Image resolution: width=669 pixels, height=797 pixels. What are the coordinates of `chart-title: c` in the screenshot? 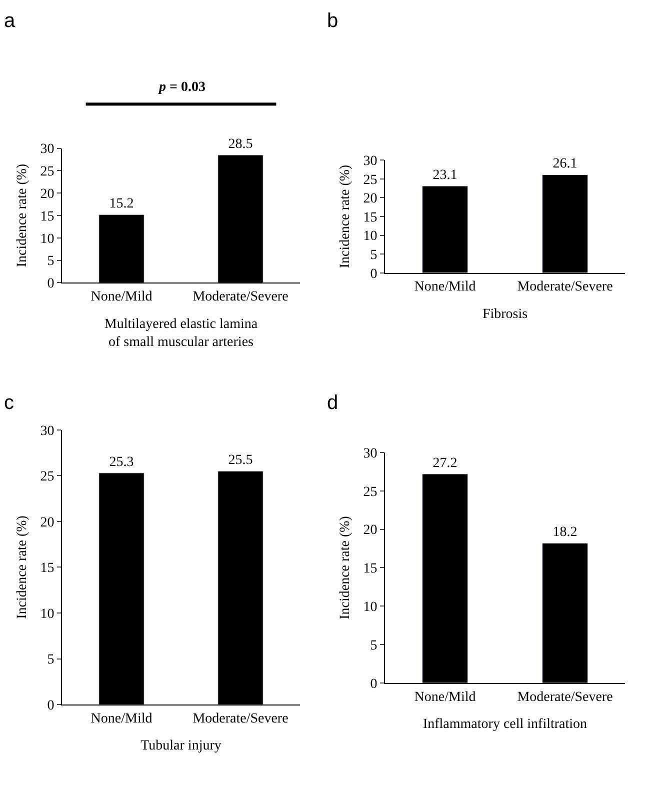 It's located at (9, 403).